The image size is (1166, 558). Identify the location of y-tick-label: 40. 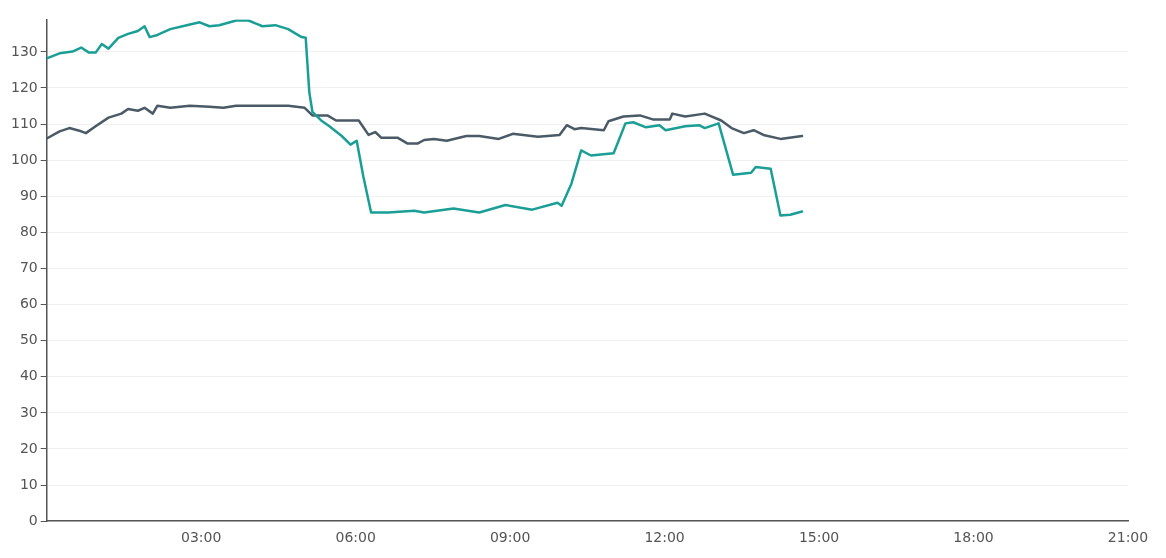
(28, 375).